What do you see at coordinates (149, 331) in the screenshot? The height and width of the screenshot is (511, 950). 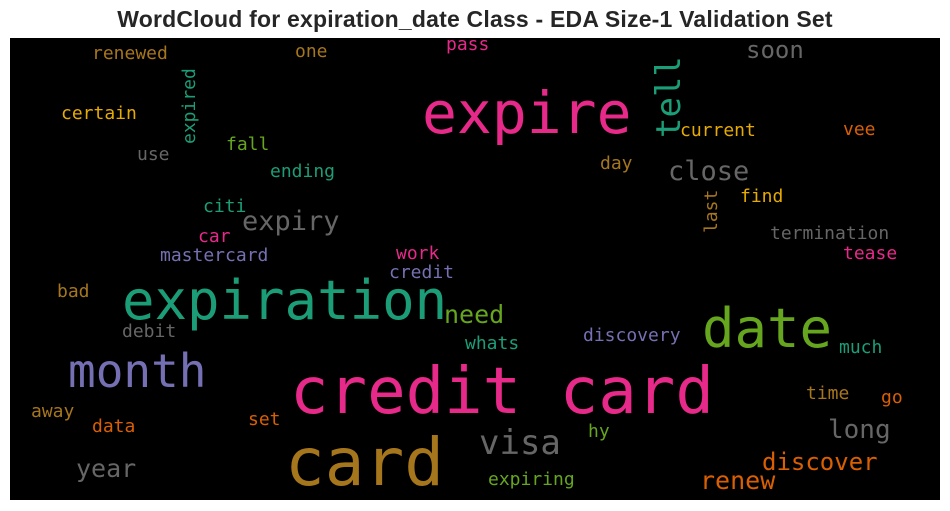 I see `word-debit: debit` at bounding box center [149, 331].